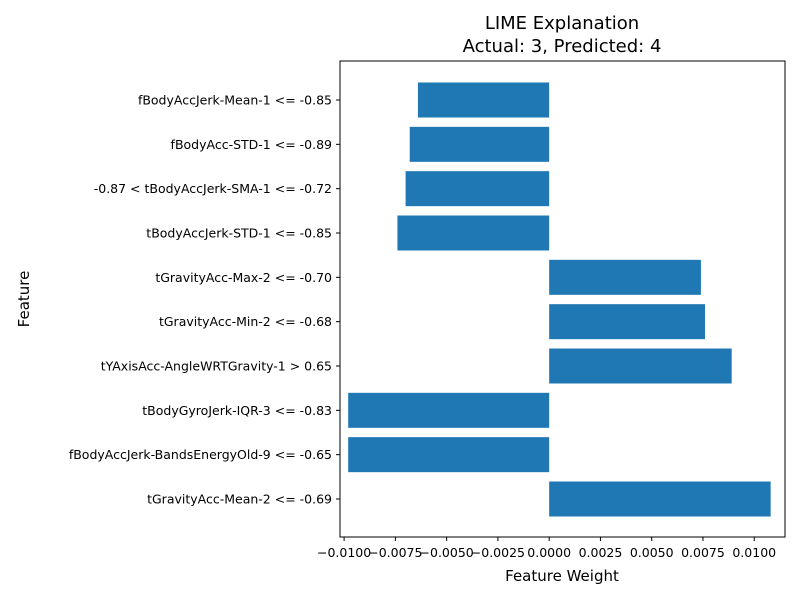 This screenshot has height=600, width=800. Describe the element at coordinates (243, 277) in the screenshot. I see `y-tick-label: tGravityAcc-Max-2 <= -0.70` at that location.